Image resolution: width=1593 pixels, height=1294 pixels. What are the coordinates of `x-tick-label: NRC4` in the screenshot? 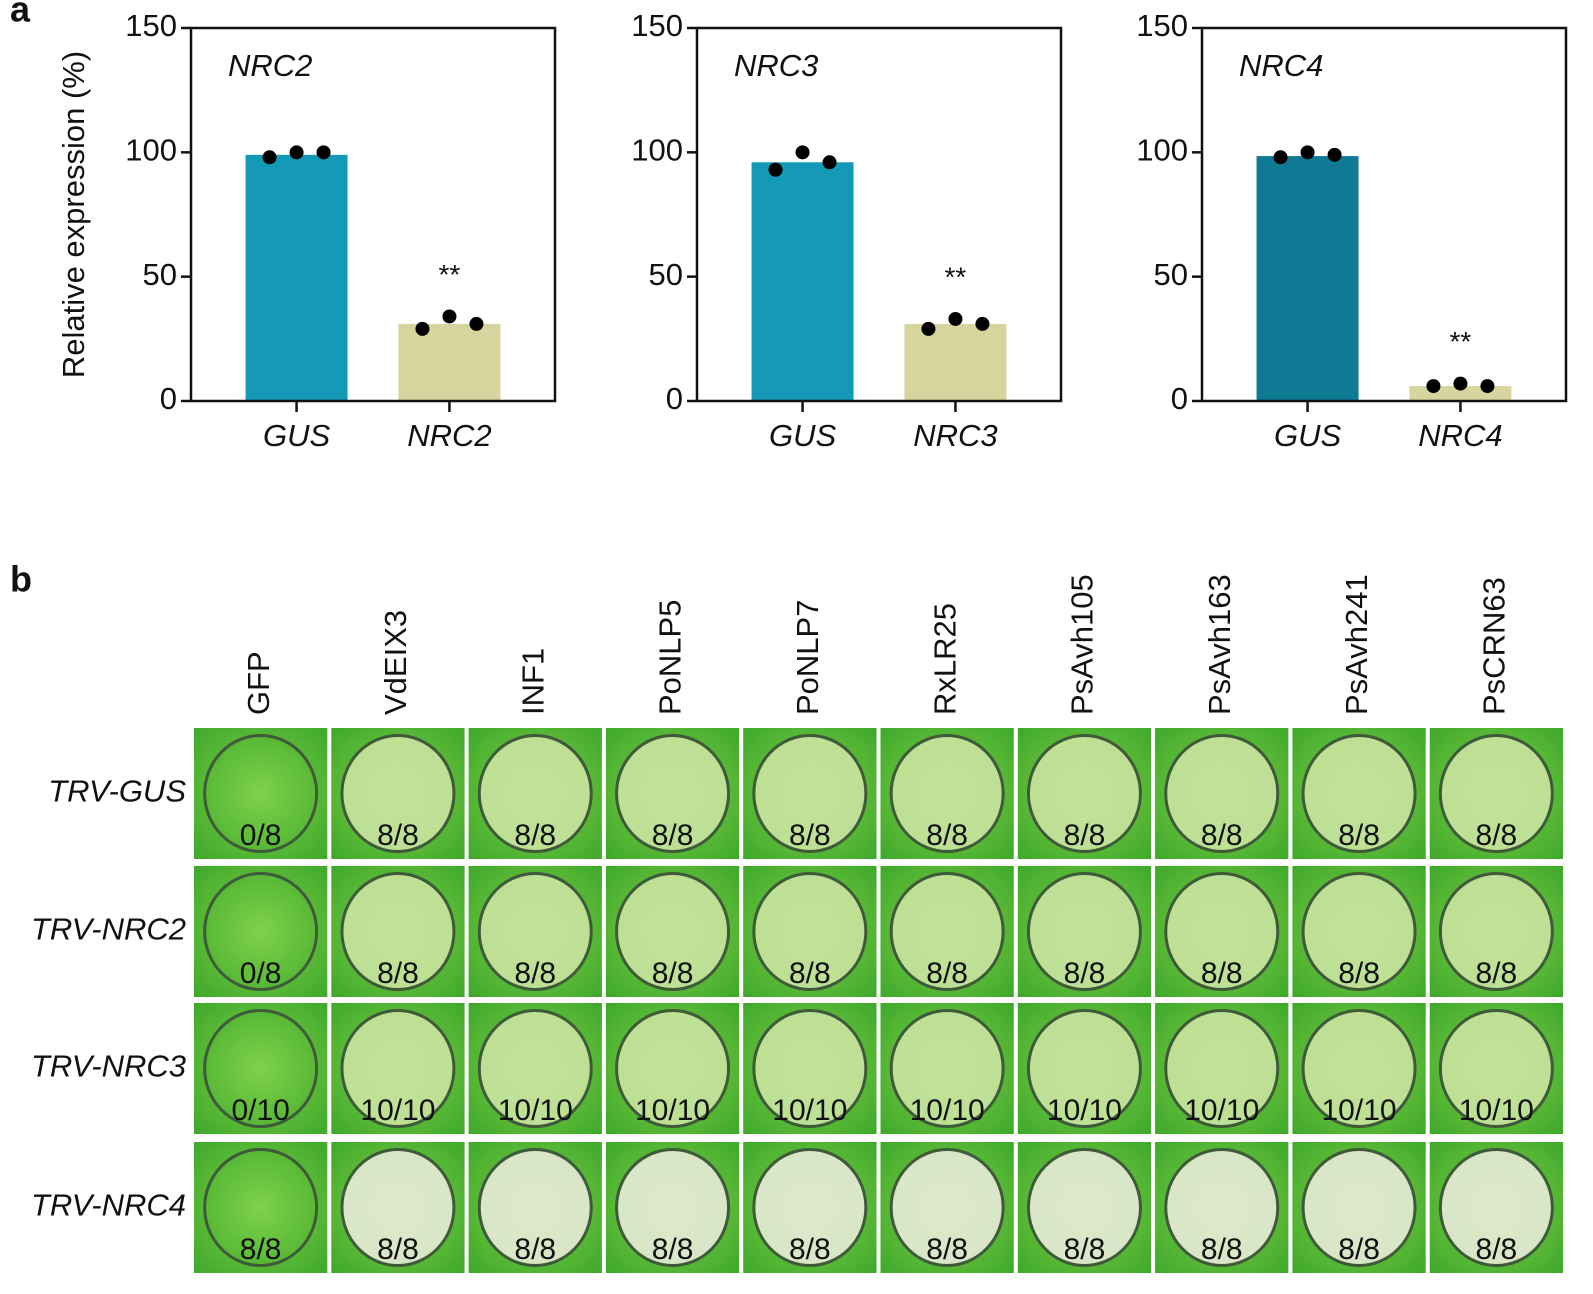 It's located at (1460, 435).